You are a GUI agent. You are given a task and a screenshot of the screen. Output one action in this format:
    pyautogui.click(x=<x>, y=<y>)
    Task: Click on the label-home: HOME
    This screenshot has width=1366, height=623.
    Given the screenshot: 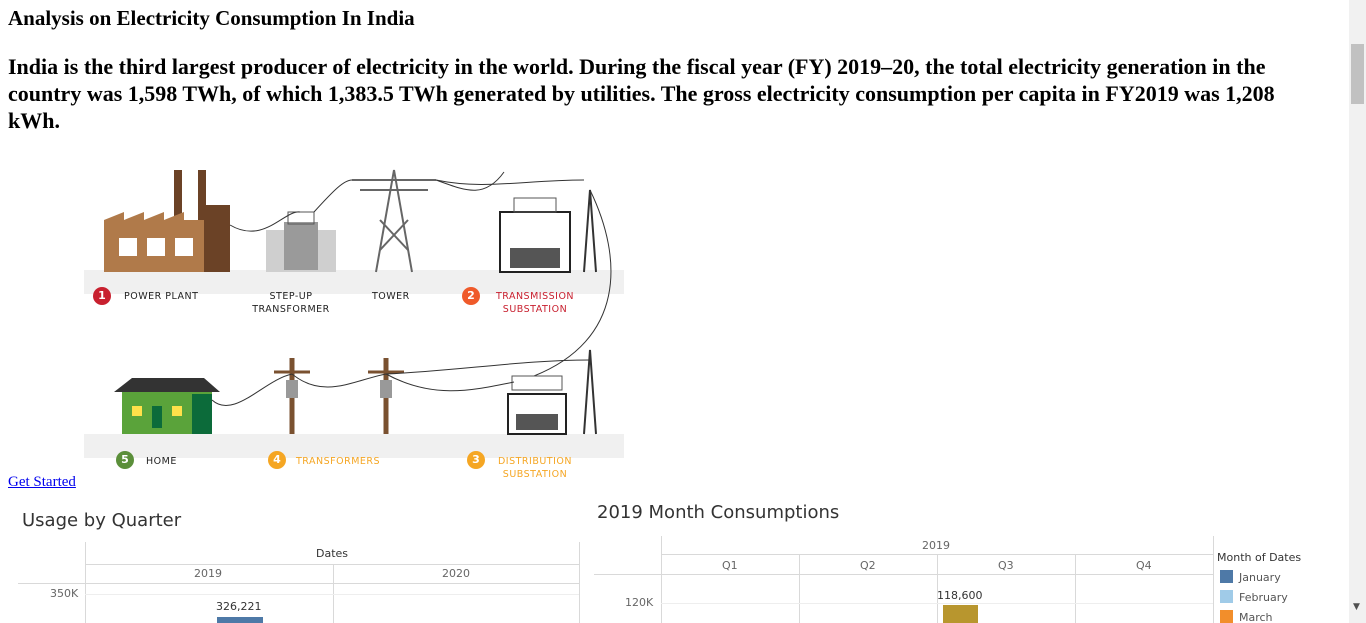 What is the action you would take?
    pyautogui.click(x=161, y=461)
    